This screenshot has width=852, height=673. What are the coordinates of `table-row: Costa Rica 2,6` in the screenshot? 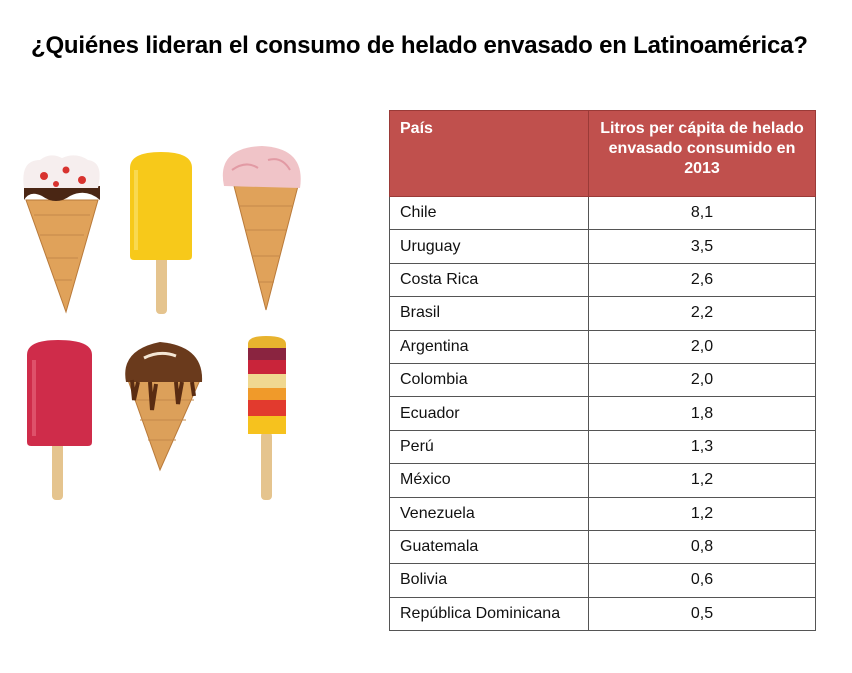 It's located at (602, 280).